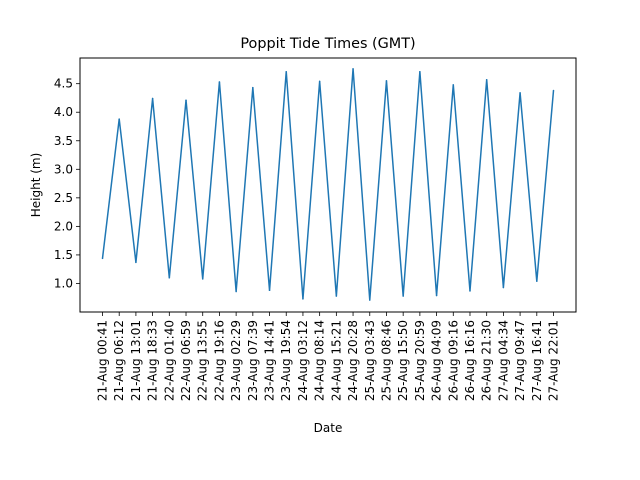  What do you see at coordinates (136, 360) in the screenshot?
I see `x-tick-label: 21-Aug 13:01` at bounding box center [136, 360].